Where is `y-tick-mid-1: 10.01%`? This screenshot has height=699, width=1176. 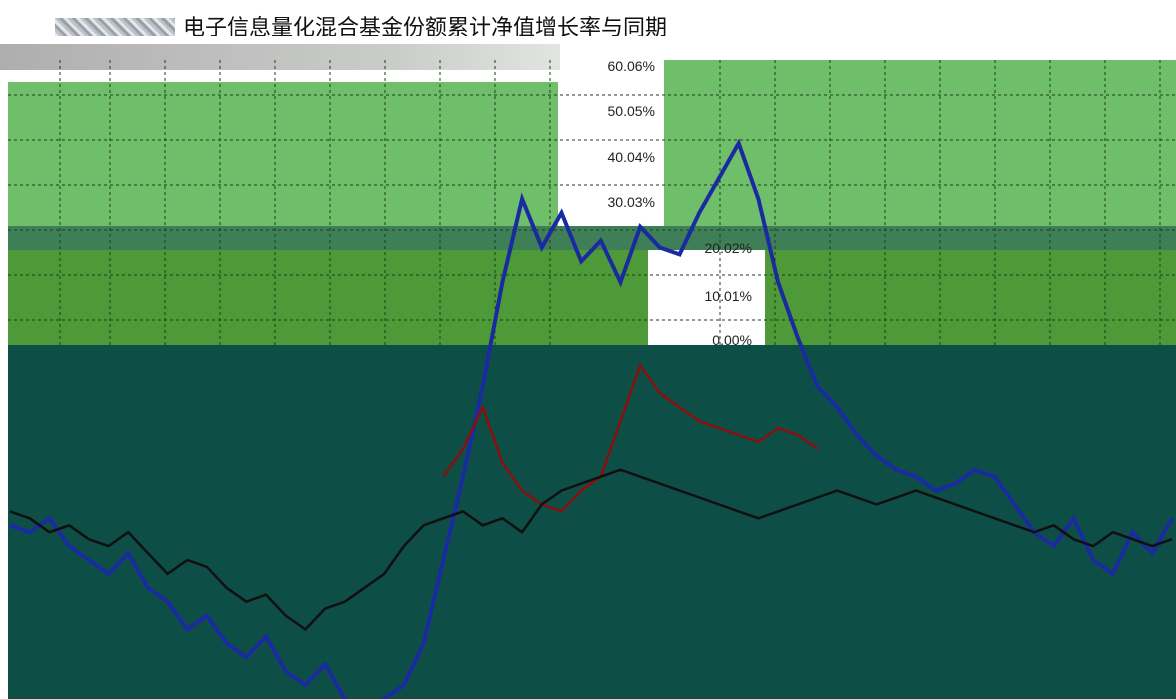 y-tick-mid-1: 10.01% is located at coordinates (728, 296).